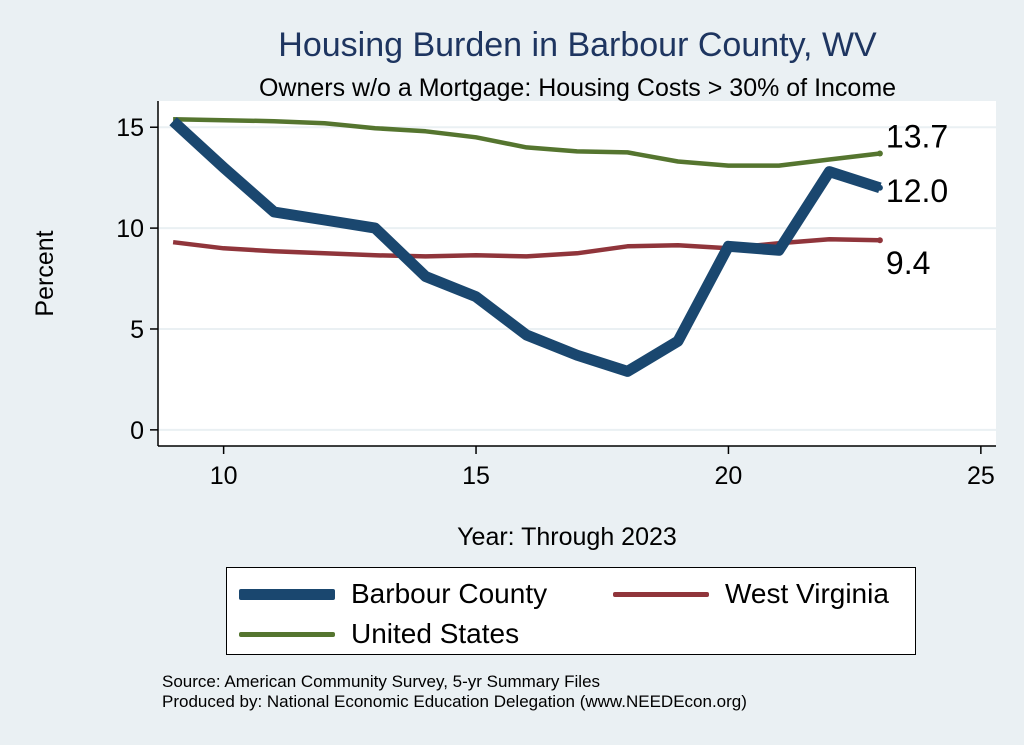  Describe the element at coordinates (577, 45) in the screenshot. I see `chart-title: Housing Burden in Barbour County, WV` at that location.